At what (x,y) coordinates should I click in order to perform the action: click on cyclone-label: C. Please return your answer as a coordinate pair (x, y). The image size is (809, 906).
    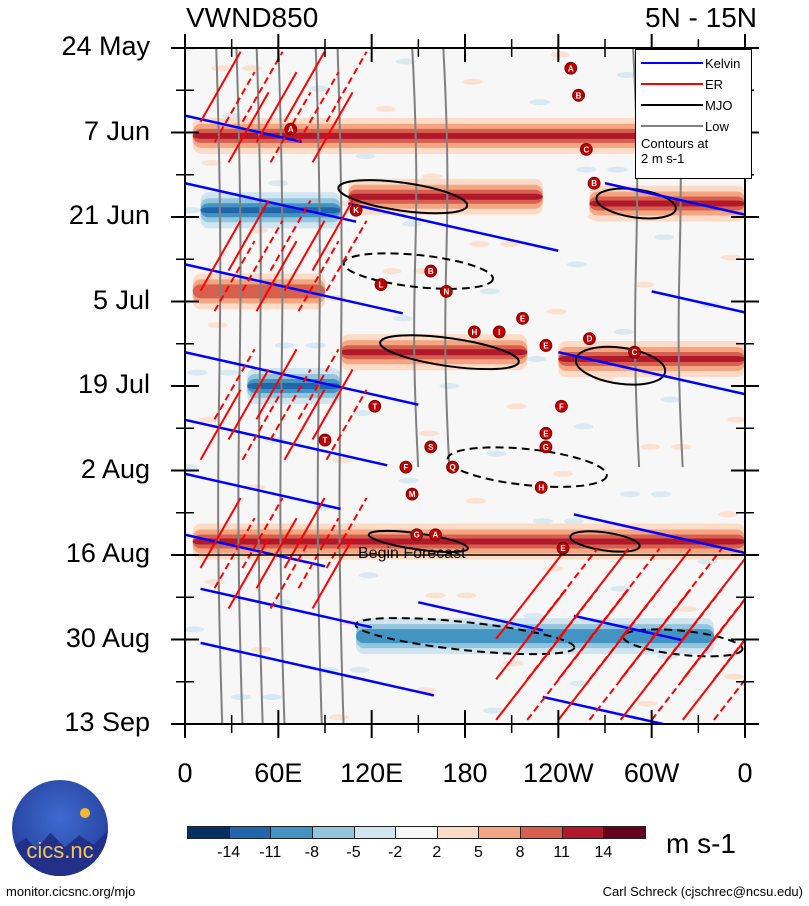
    Looking at the image, I should click on (586, 149).